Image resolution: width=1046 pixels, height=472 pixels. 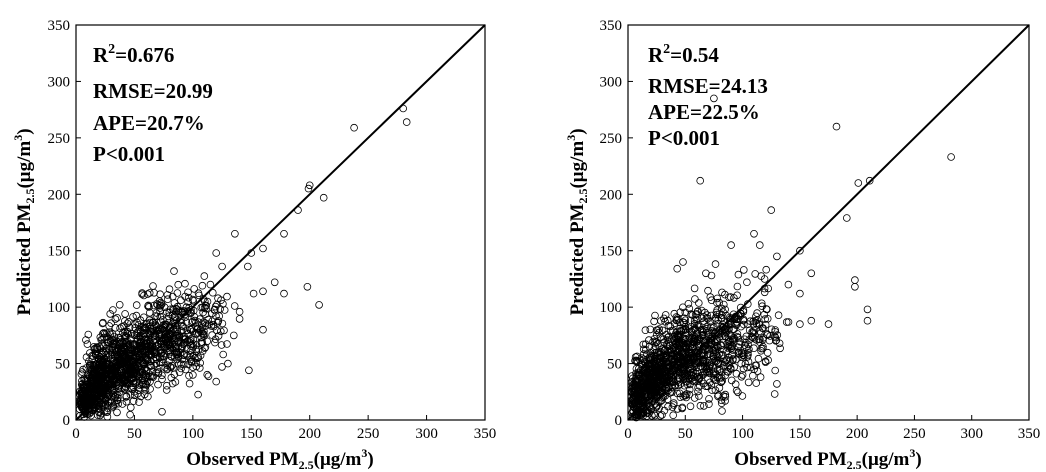 I want to click on x-tick-label: 200, so click(x=857, y=434).